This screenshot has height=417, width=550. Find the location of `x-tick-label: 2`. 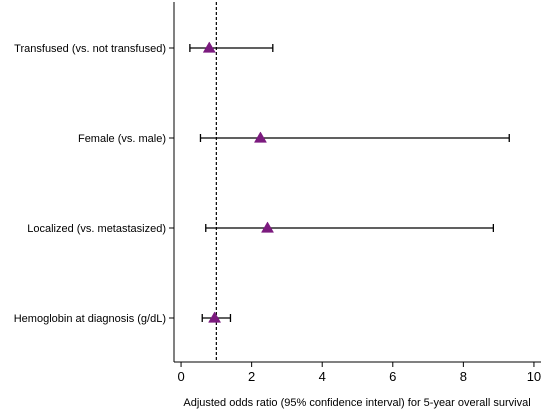

x-tick-label: 2 is located at coordinates (251, 376).